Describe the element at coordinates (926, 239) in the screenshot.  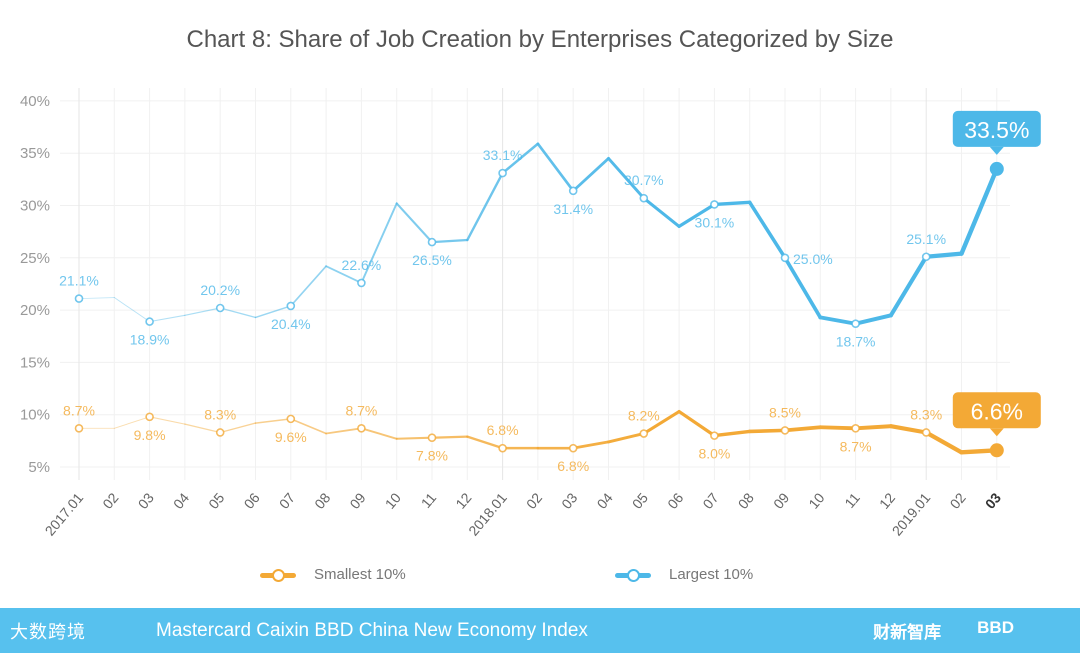
I see `data-label: 25.1%` at that location.